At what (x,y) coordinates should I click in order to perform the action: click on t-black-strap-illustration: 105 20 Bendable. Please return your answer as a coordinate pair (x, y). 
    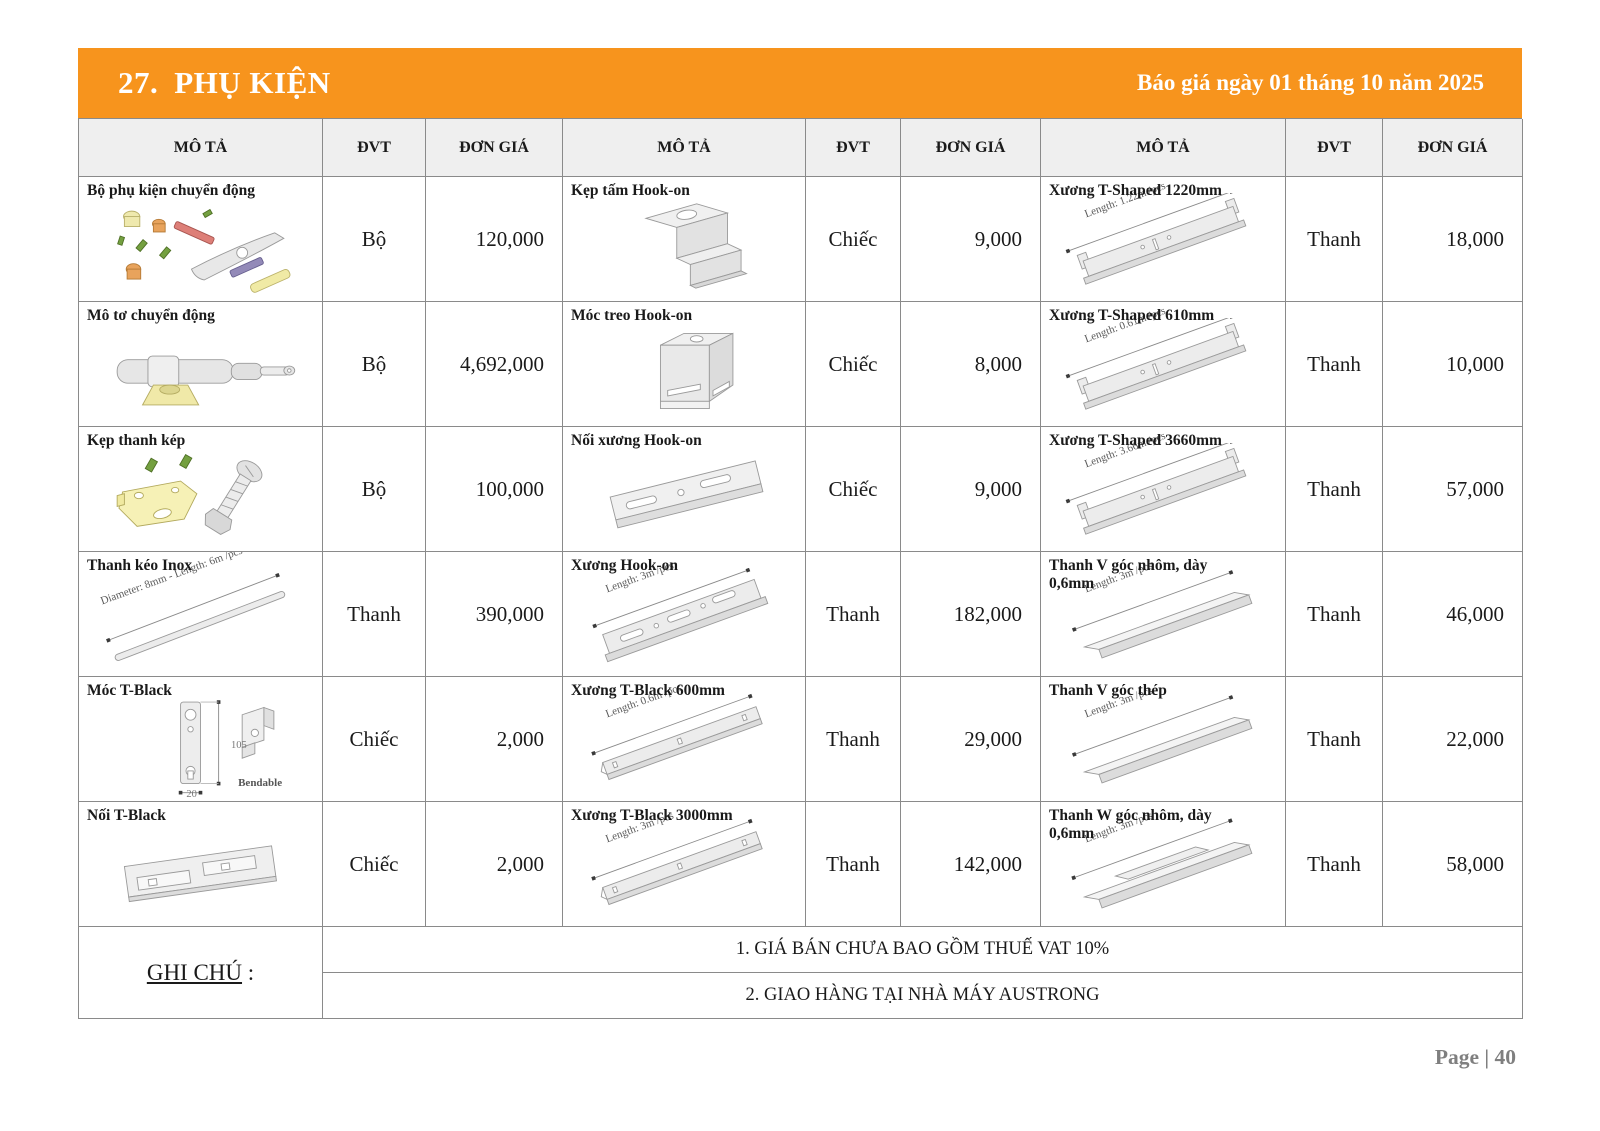
    Looking at the image, I should click on (200, 746).